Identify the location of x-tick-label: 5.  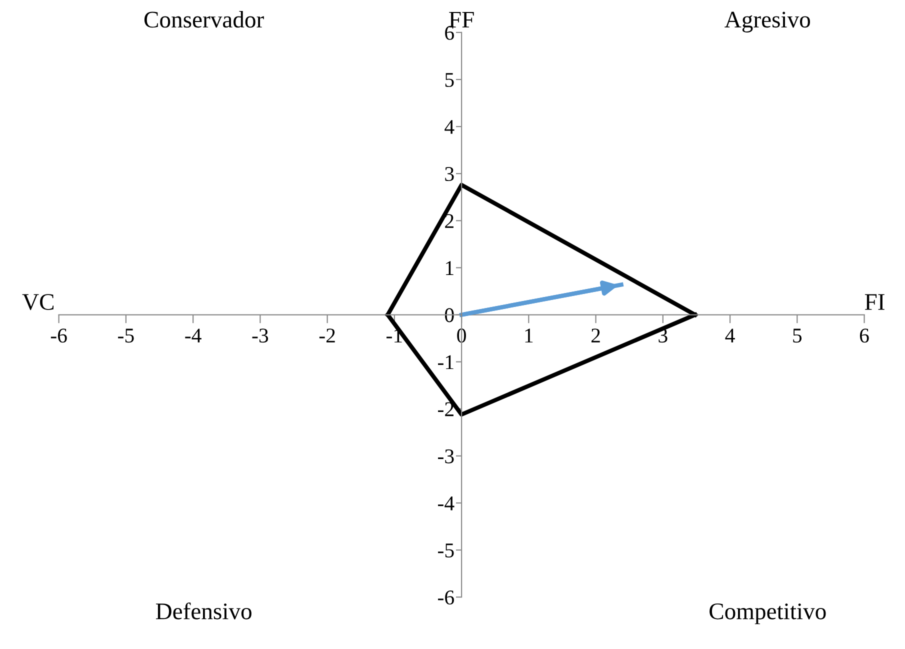
(797, 335).